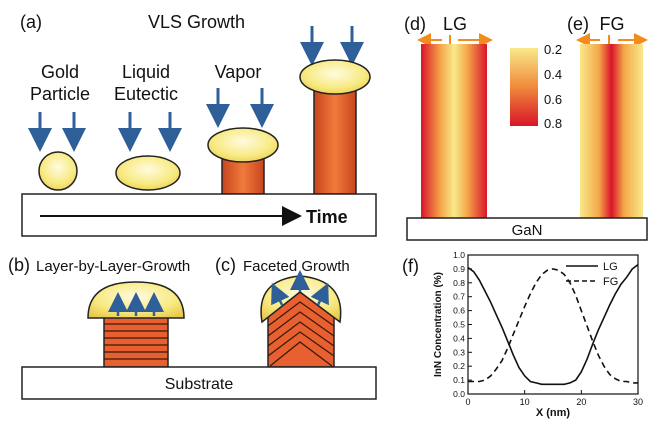 The image size is (654, 423). Describe the element at coordinates (553, 99) in the screenshot. I see `colorbar-tick: 0.6` at that location.